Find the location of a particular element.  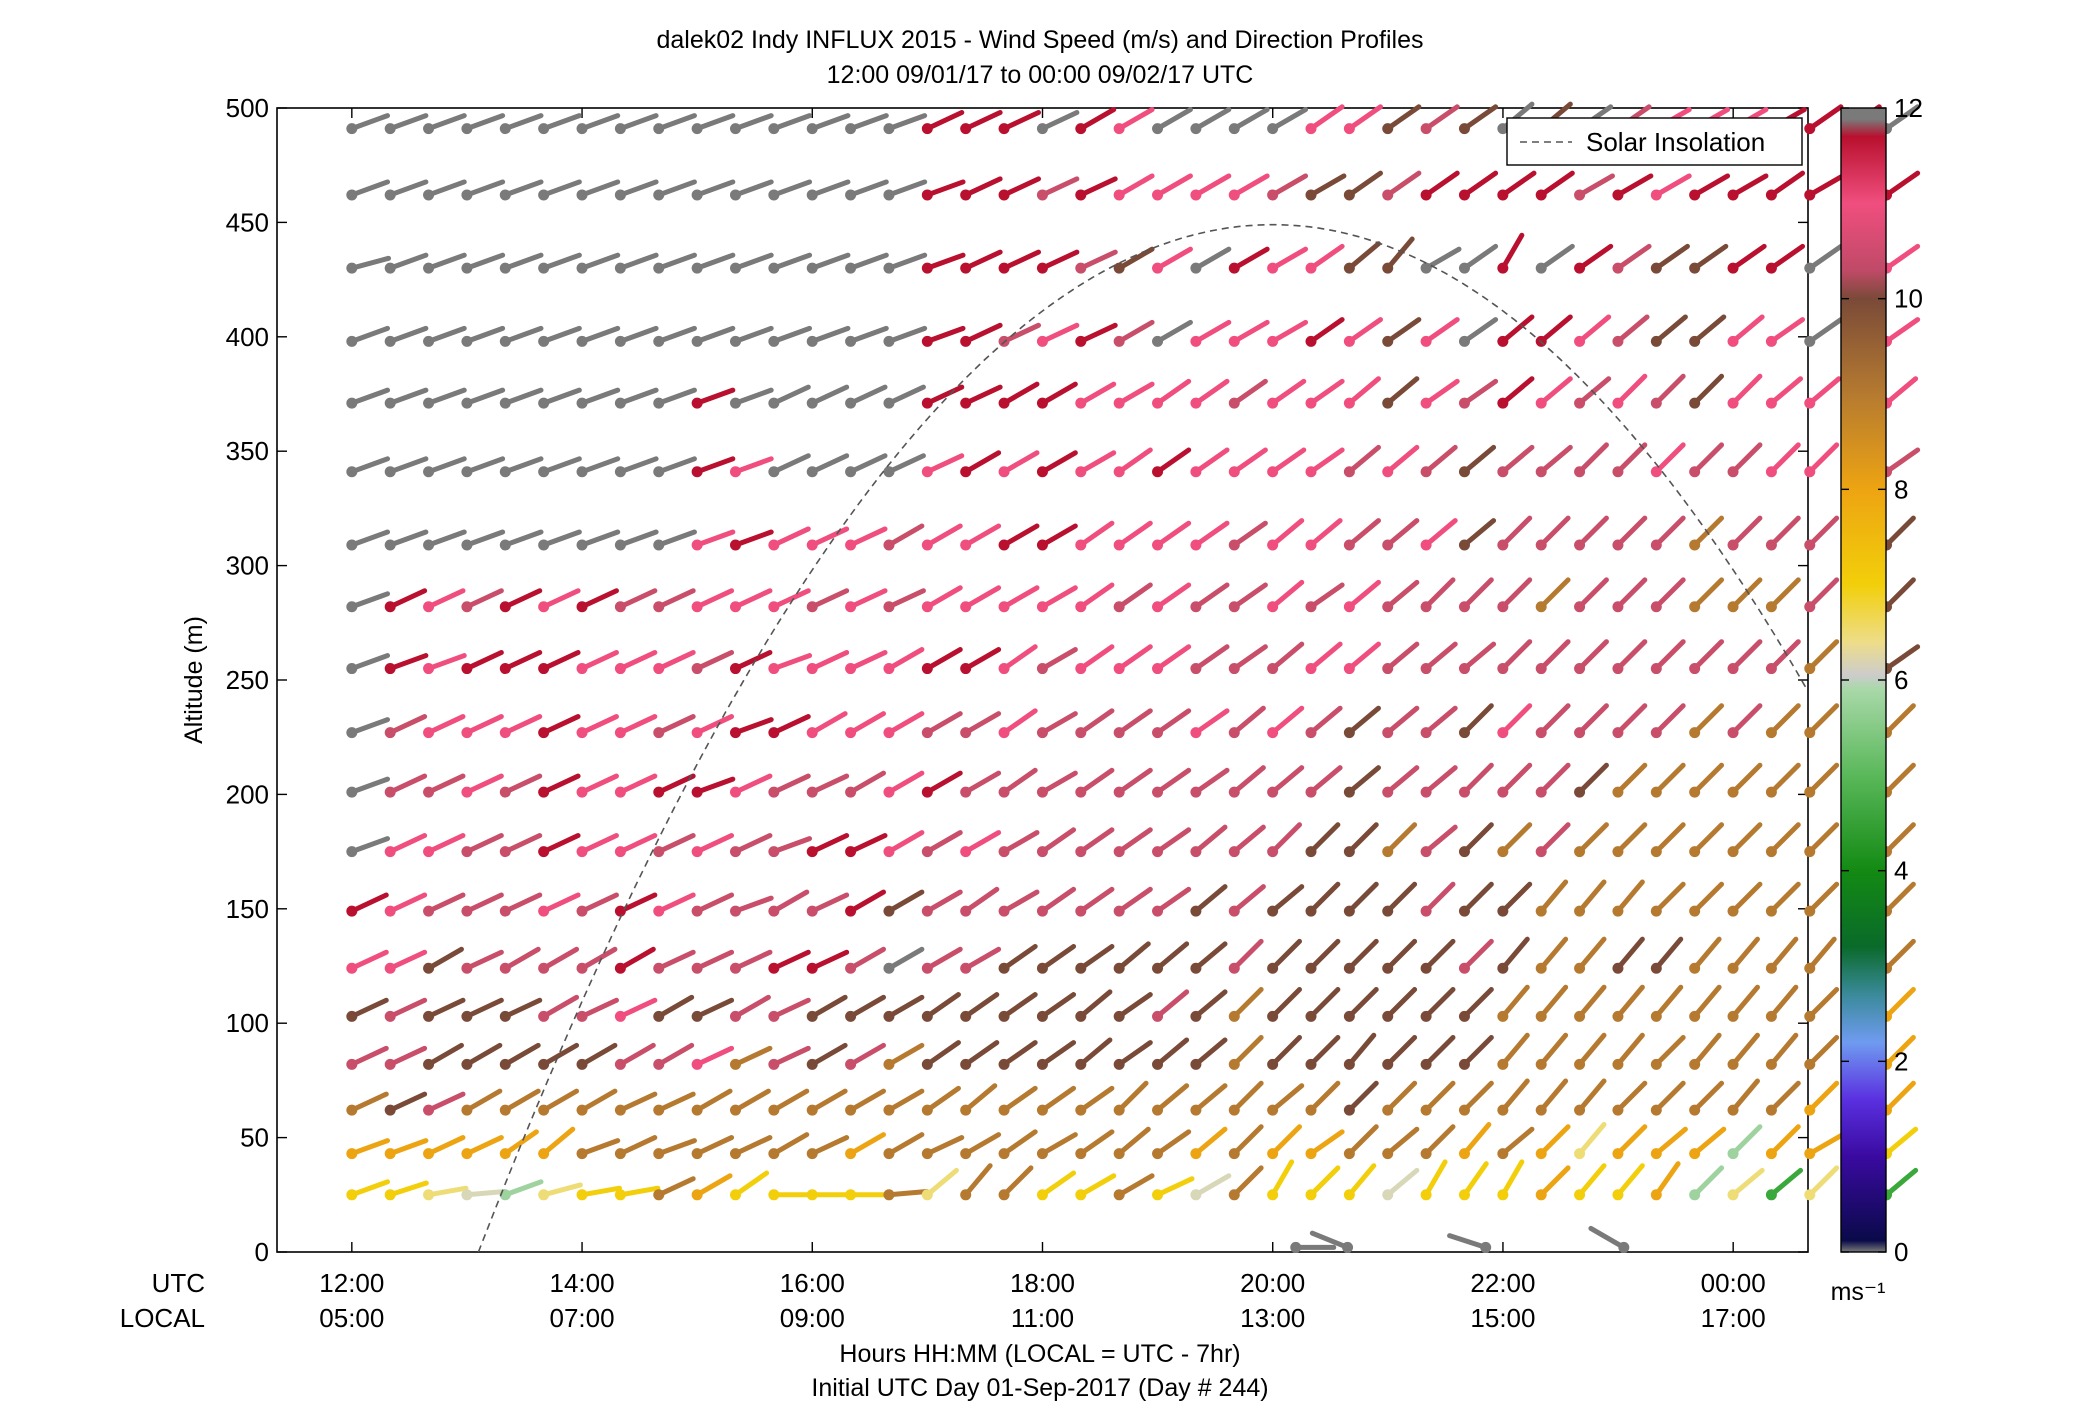

x-axis-sublabel: Initial UTC Day 01-Sep-2017 (Day # 244) is located at coordinates (1039, 1388).